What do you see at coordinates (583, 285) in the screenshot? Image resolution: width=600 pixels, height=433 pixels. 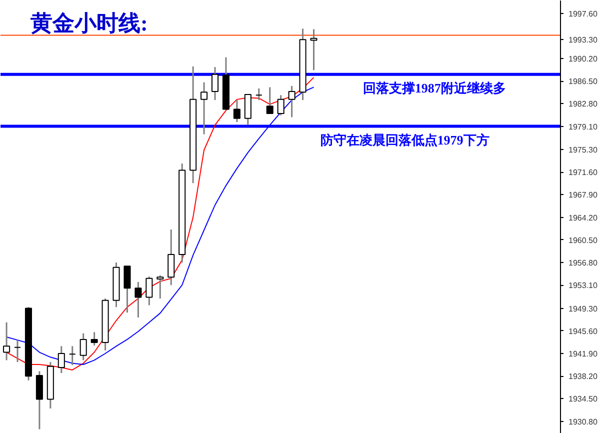 I see `y-tick-label: 1953.10` at bounding box center [583, 285].